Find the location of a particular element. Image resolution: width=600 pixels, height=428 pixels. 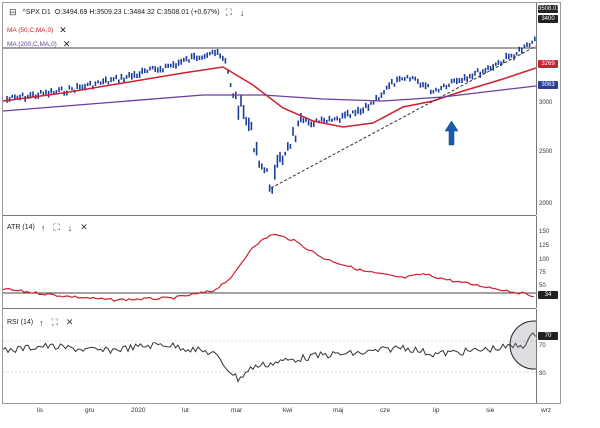

ma200-legend: MA (200,C,MA,0) ✕ is located at coordinates (38, 44).